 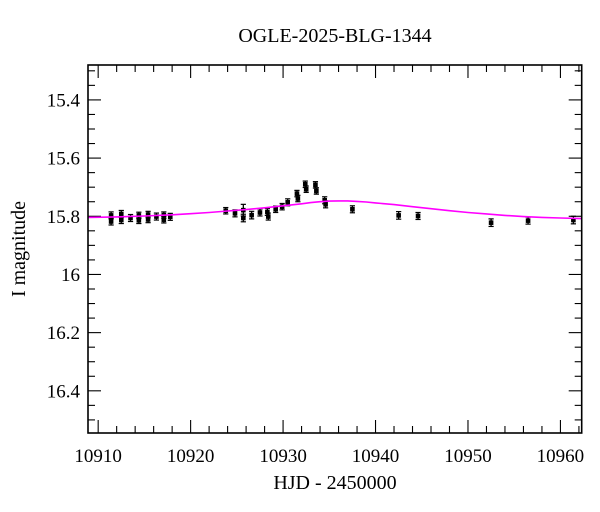 What do you see at coordinates (63, 333) in the screenshot?
I see `y-tick-label: 16.2` at bounding box center [63, 333].